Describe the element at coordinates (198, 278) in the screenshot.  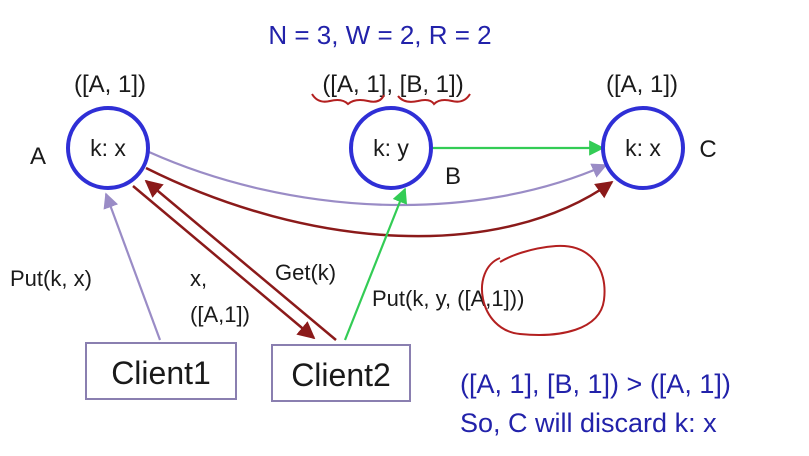
I see `label-reply-value: x,` at that location.